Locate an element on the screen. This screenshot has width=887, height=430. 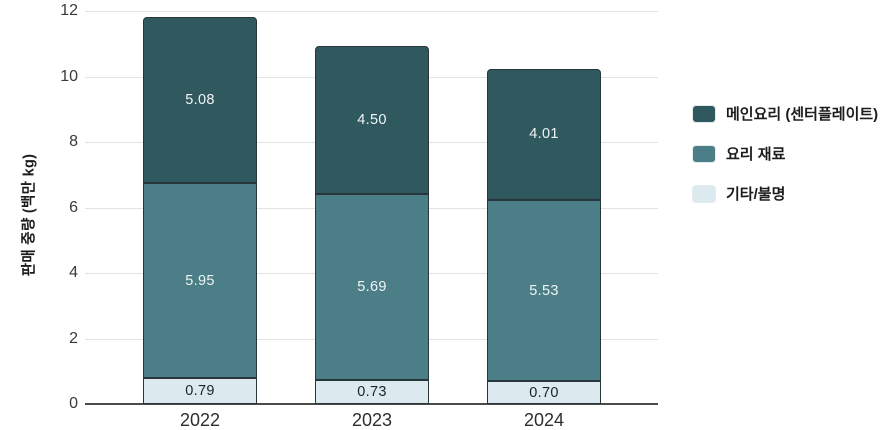
y-tick-label: 8 is located at coordinates (73, 141).